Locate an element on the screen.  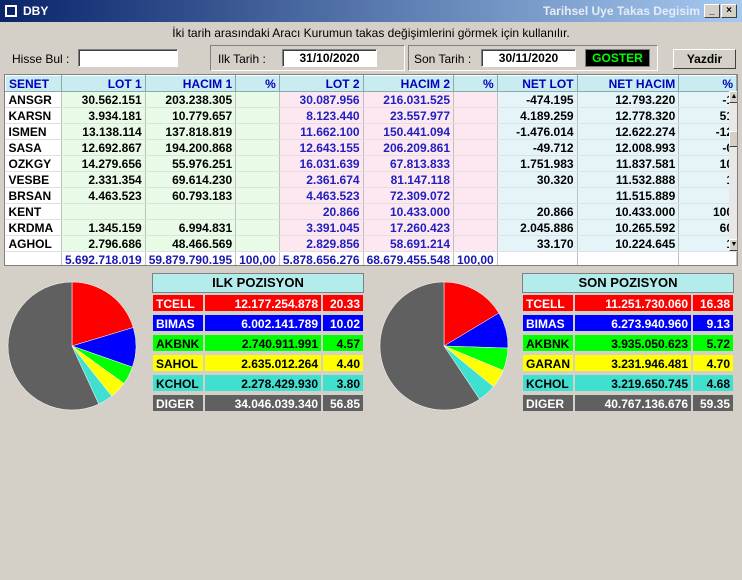
pozisyon-name: AKBNK is located at coordinates (548, 343).